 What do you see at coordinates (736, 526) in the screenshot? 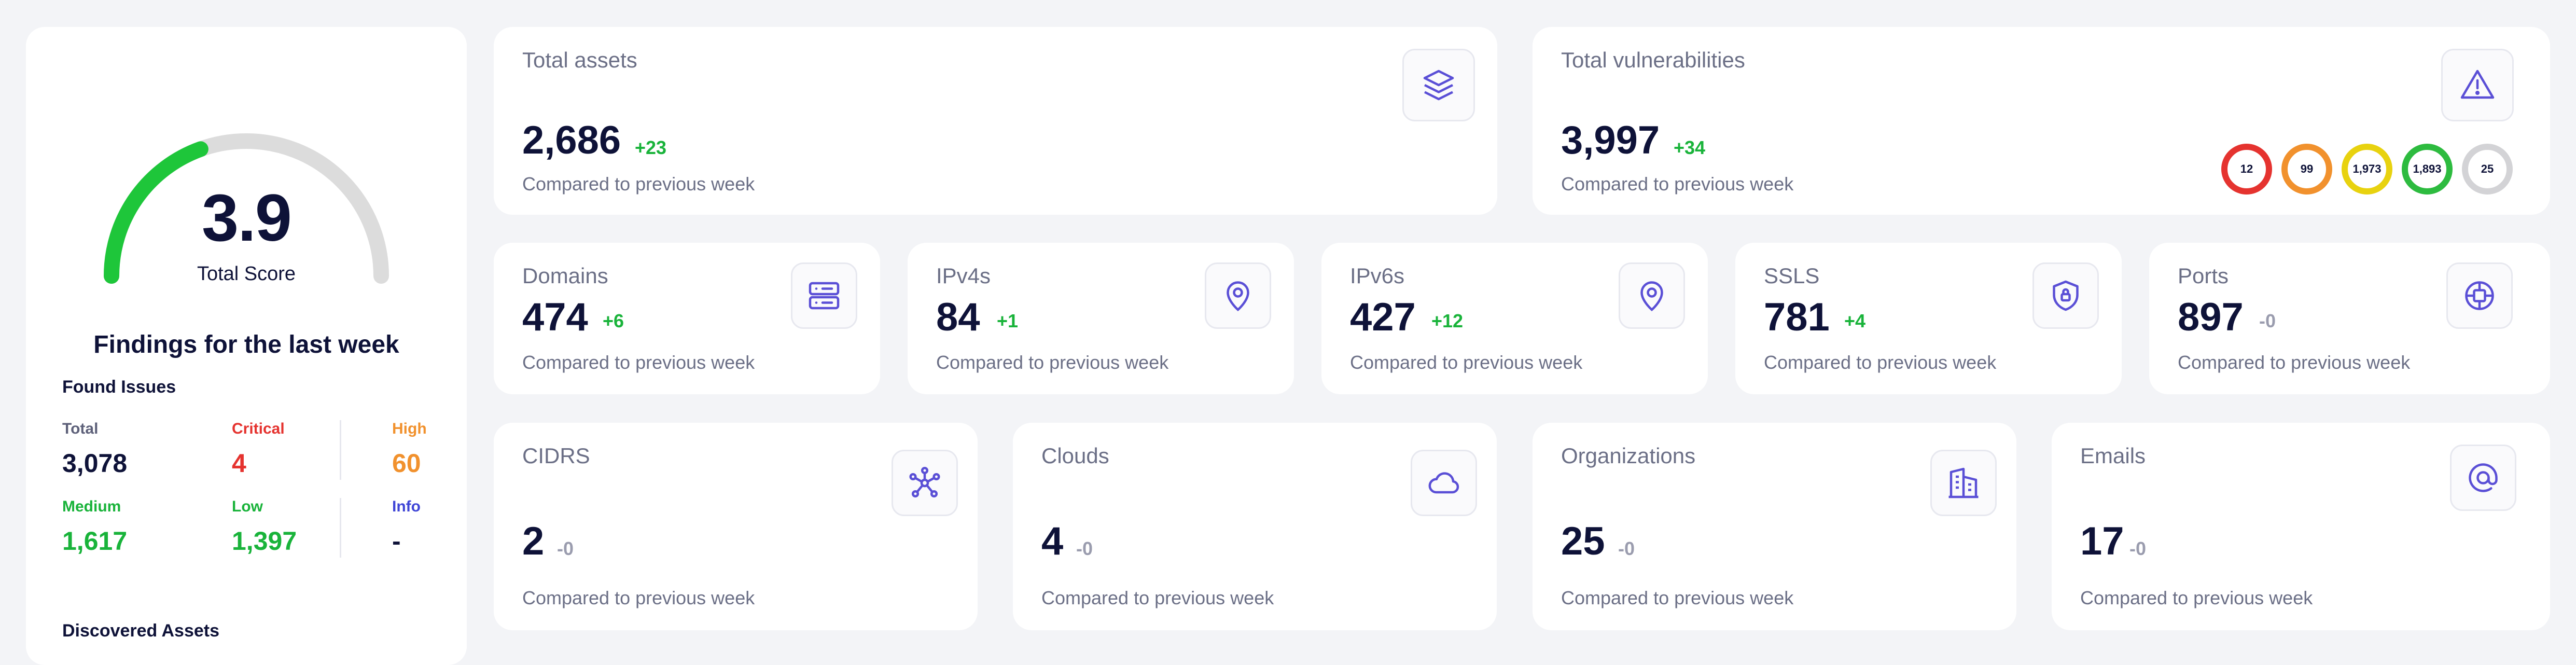
I see `cidrs-card: CIDRS 2 -0 Compared to previous week` at bounding box center [736, 526].